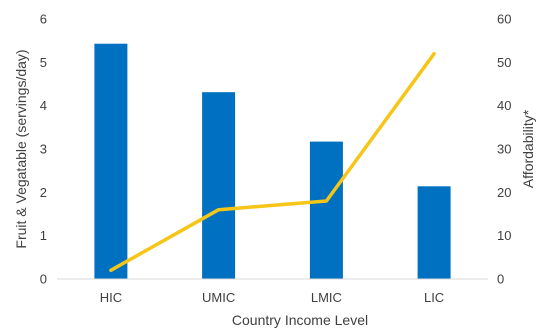 This screenshot has height=329, width=544. I want to click on left-tick-label: 0, so click(43, 279).